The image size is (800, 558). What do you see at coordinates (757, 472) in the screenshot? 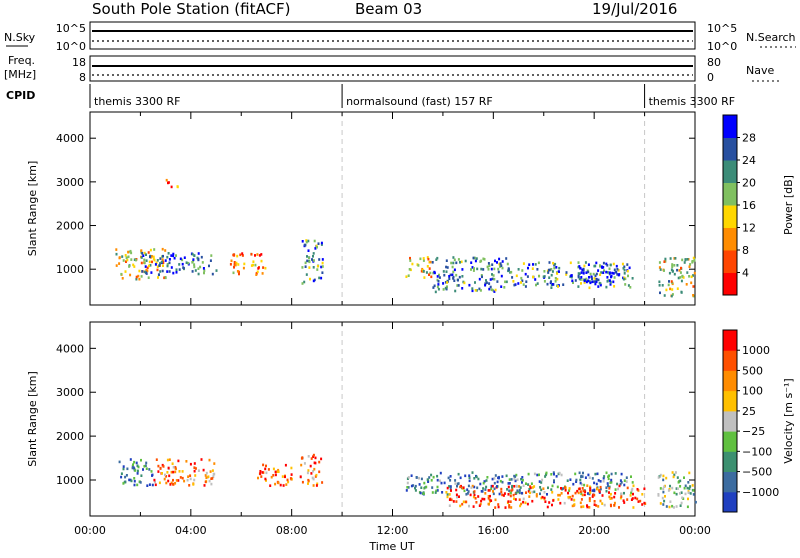
I see `colorbar-tick-label: −500` at bounding box center [757, 472].